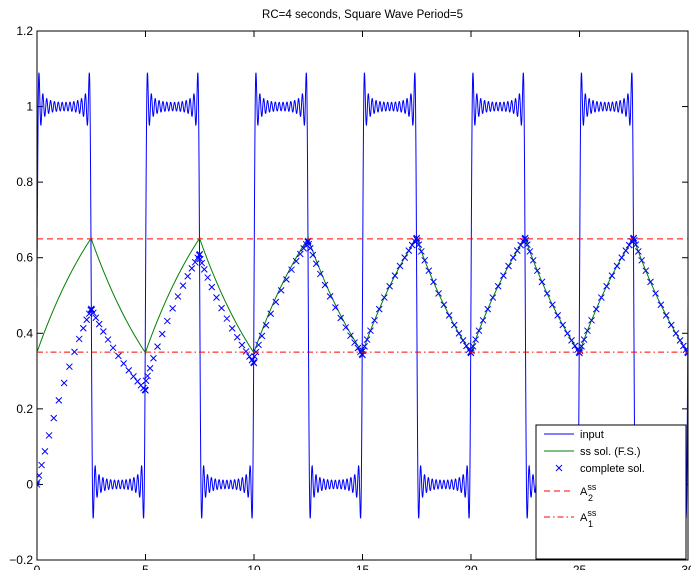  Describe the element at coordinates (24, 258) in the screenshot. I see `y-tick-label: 0.6` at that location.